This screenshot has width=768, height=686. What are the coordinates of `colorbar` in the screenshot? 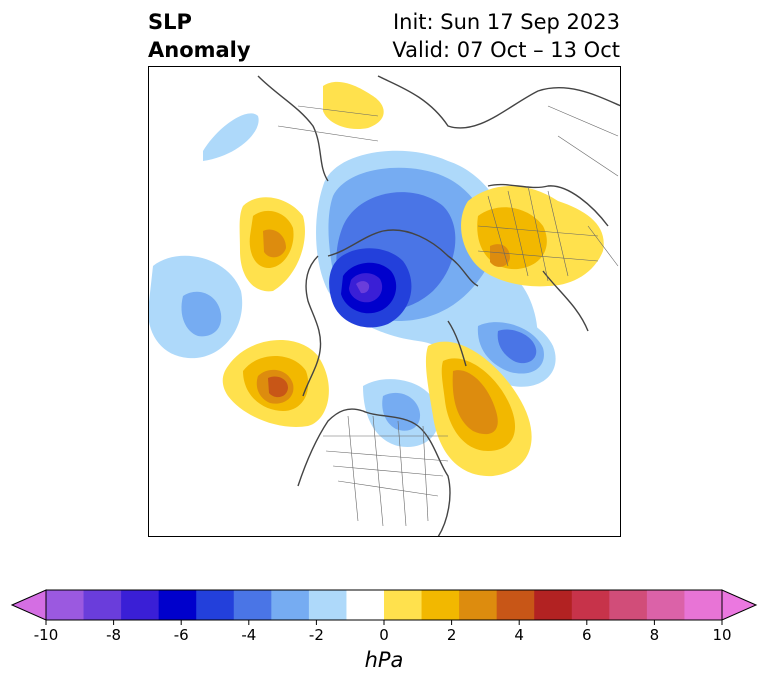 It's located at (384, 607).